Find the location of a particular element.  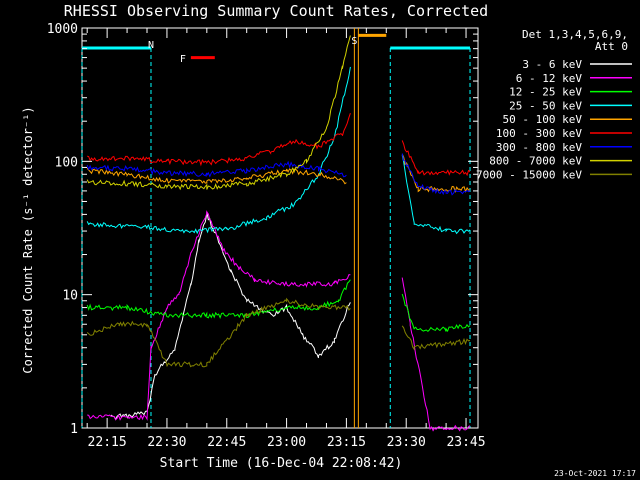

timestamp-footer: 23-Oct-2021 17:17 is located at coordinates (595, 473).